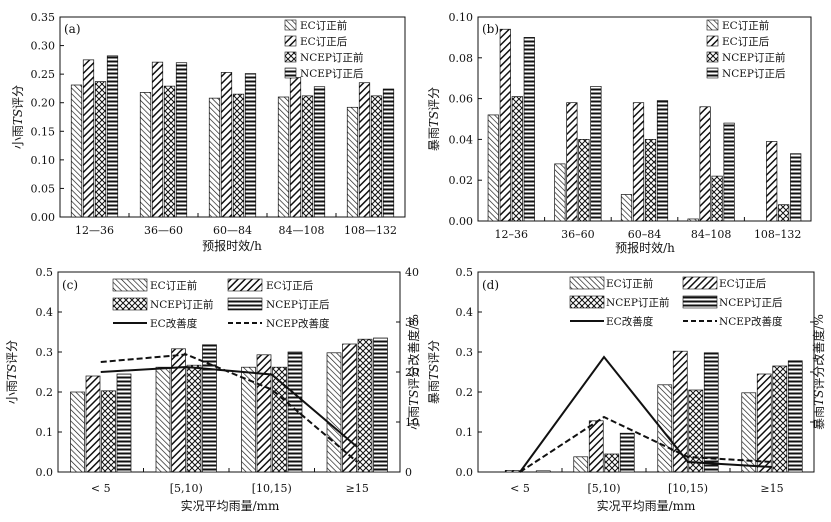  I want to click on panel-d-y2-label: 暴雨TS评分改善度/%, so click(818, 372).